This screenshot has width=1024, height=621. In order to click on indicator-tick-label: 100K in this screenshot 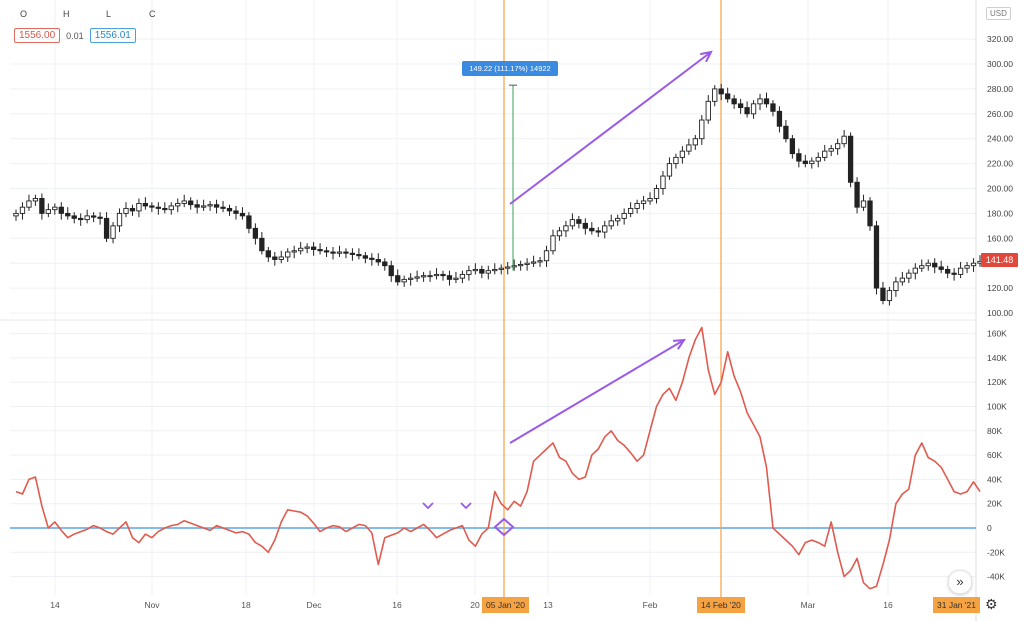, I will do `click(997, 407)`.